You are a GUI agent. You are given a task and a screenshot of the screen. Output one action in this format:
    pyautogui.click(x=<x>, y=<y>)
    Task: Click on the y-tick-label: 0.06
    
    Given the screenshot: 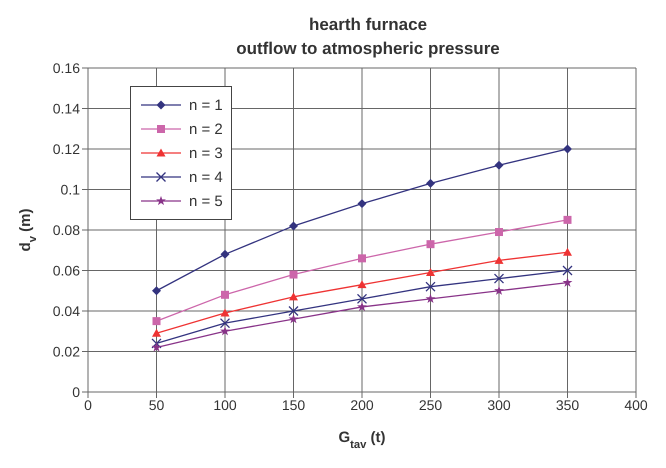 What is the action you would take?
    pyautogui.click(x=66, y=270)
    